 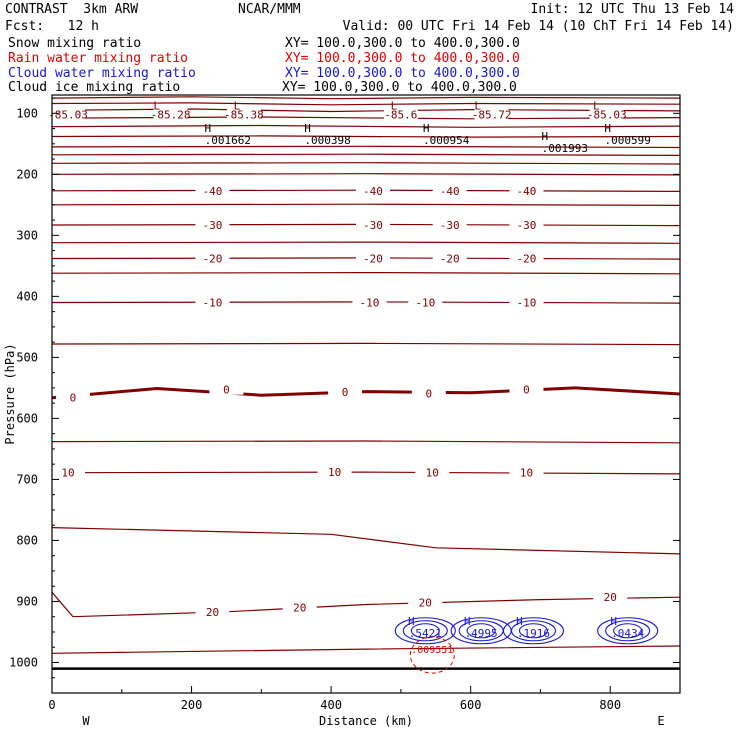 I want to click on field-xy-snow: XY= 100.0,300.0 to 400.0,300.0, so click(x=402, y=43).